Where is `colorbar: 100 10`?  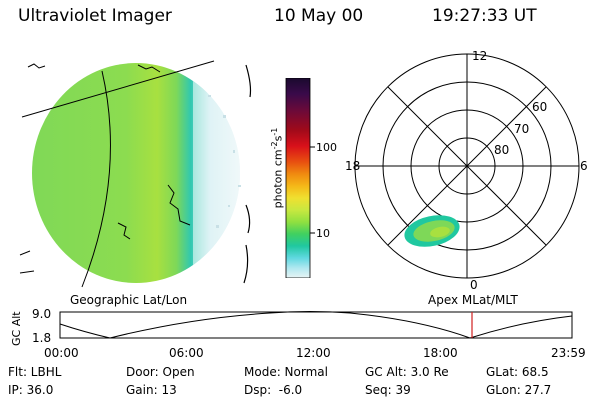 colorbar: 100 10 is located at coordinates (311, 178).